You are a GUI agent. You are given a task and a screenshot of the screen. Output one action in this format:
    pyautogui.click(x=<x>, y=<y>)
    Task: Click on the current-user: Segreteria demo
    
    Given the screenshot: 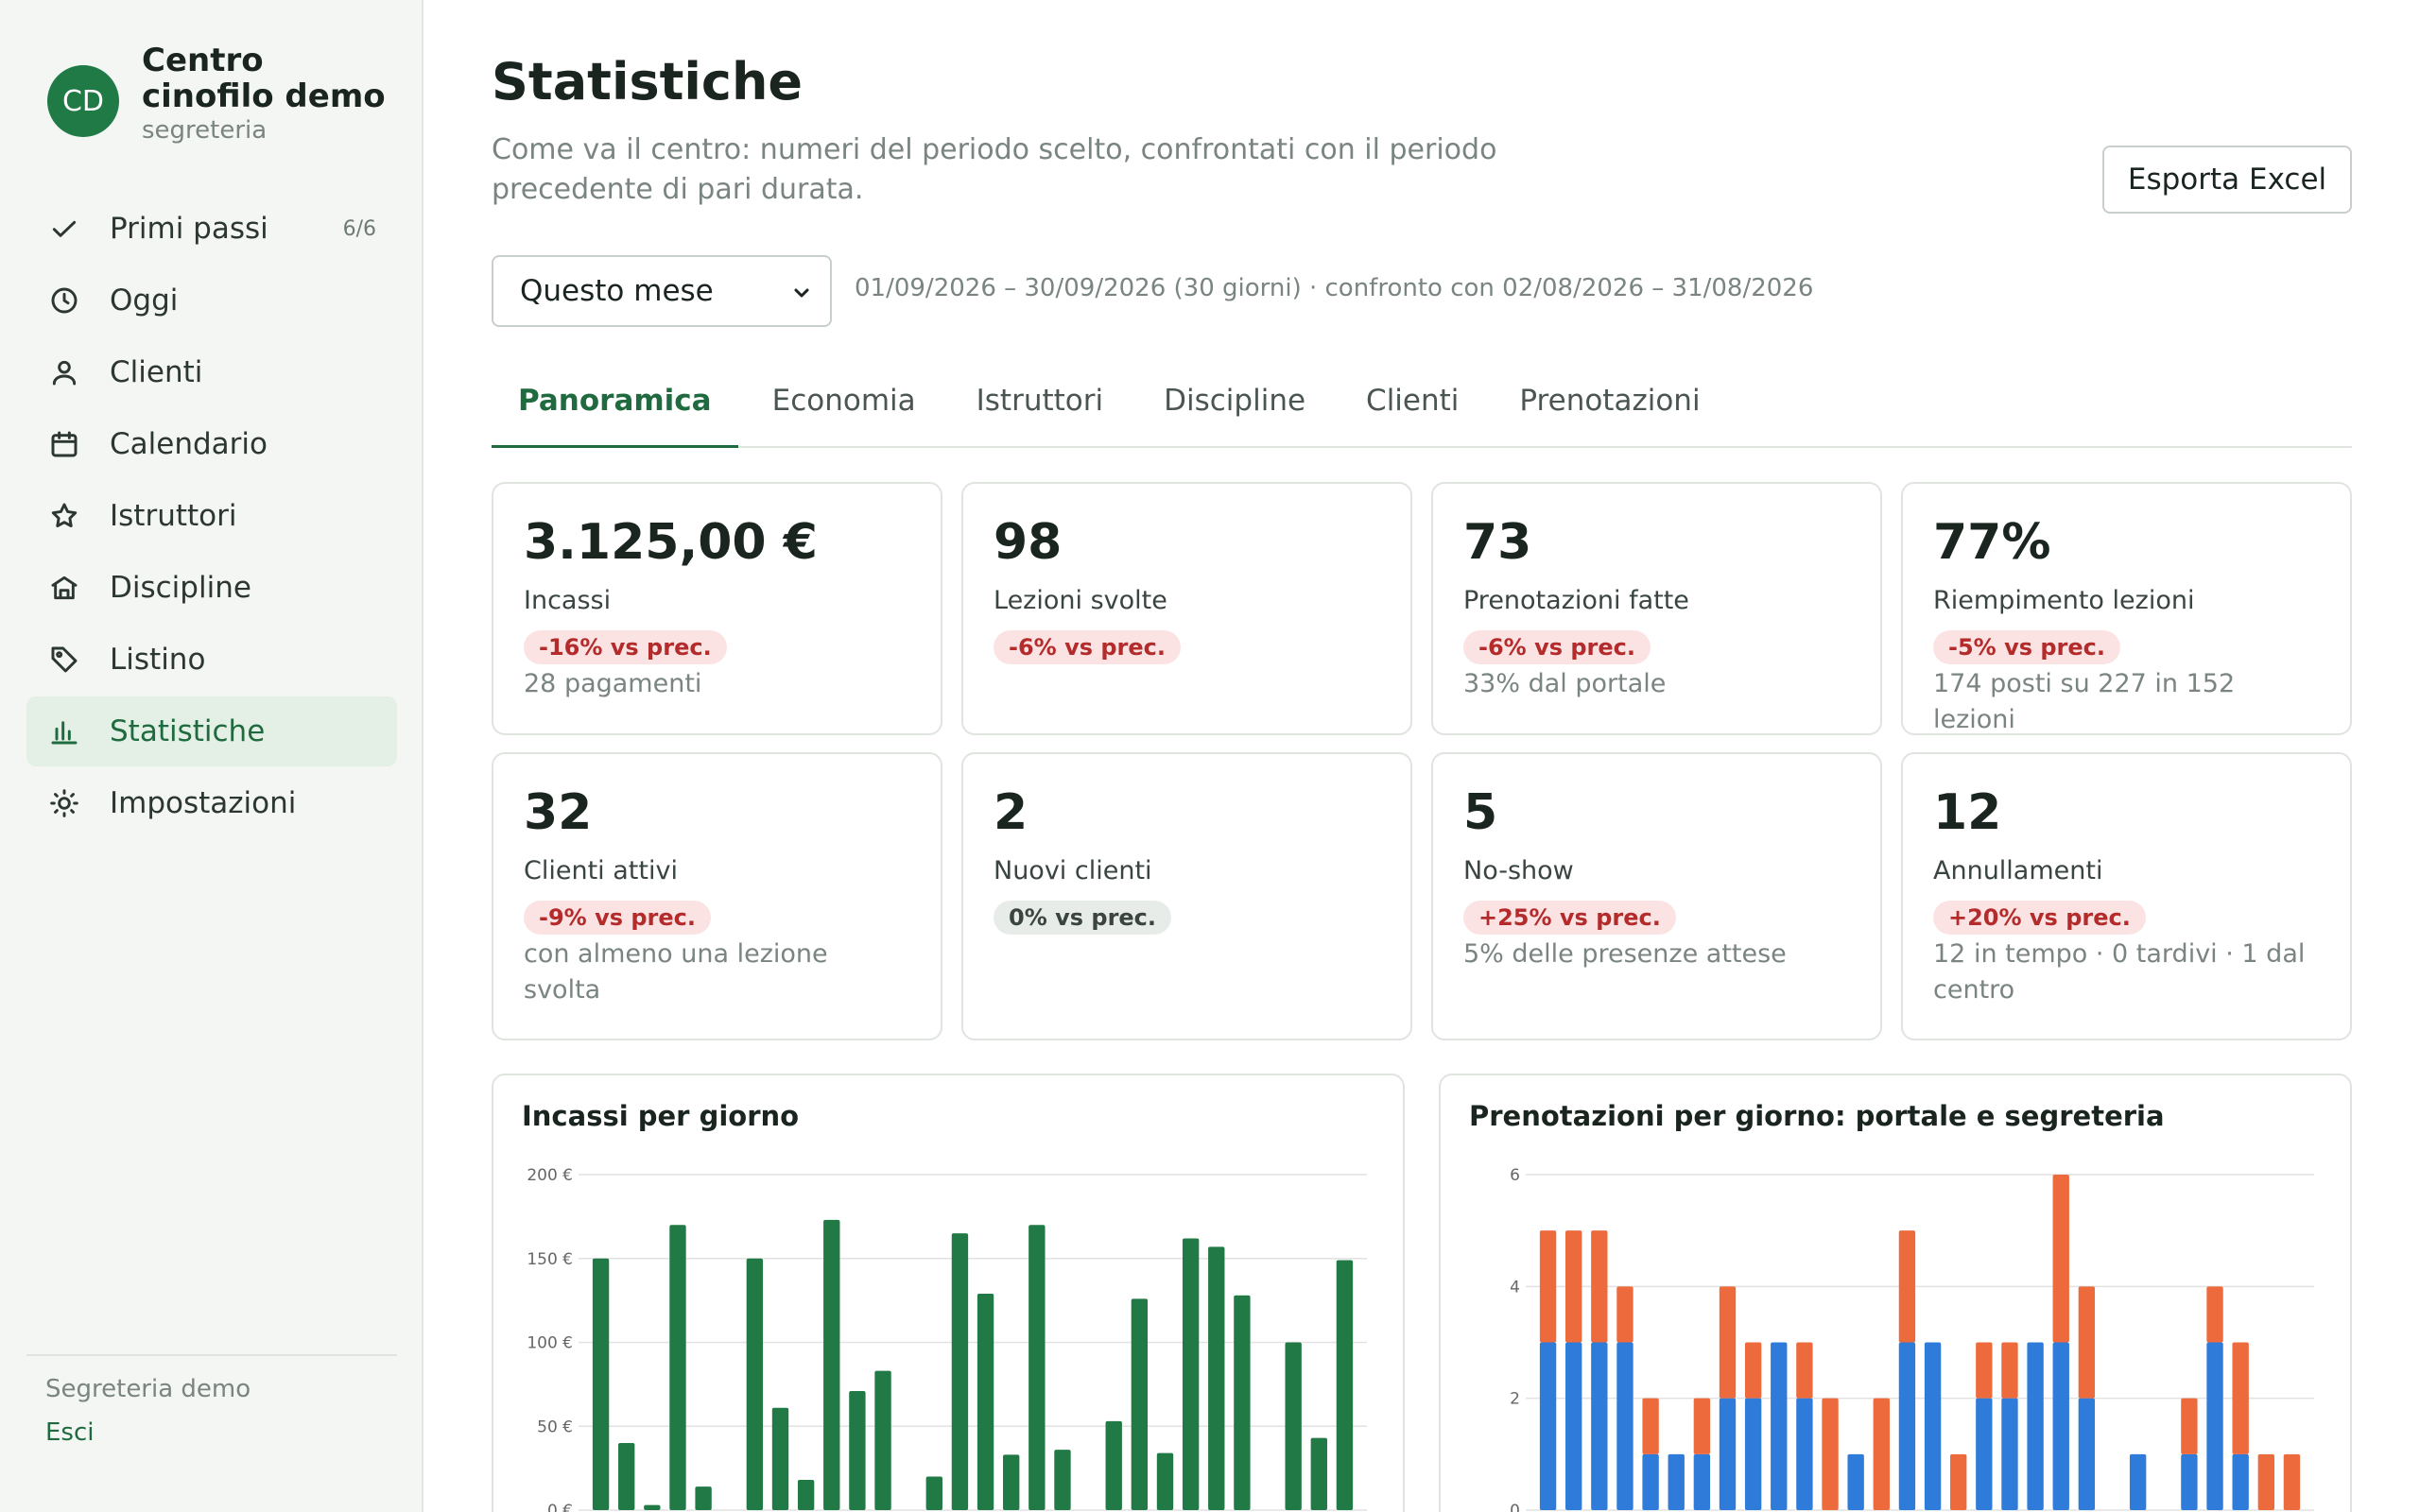 What is the action you would take?
    pyautogui.click(x=148, y=1389)
    